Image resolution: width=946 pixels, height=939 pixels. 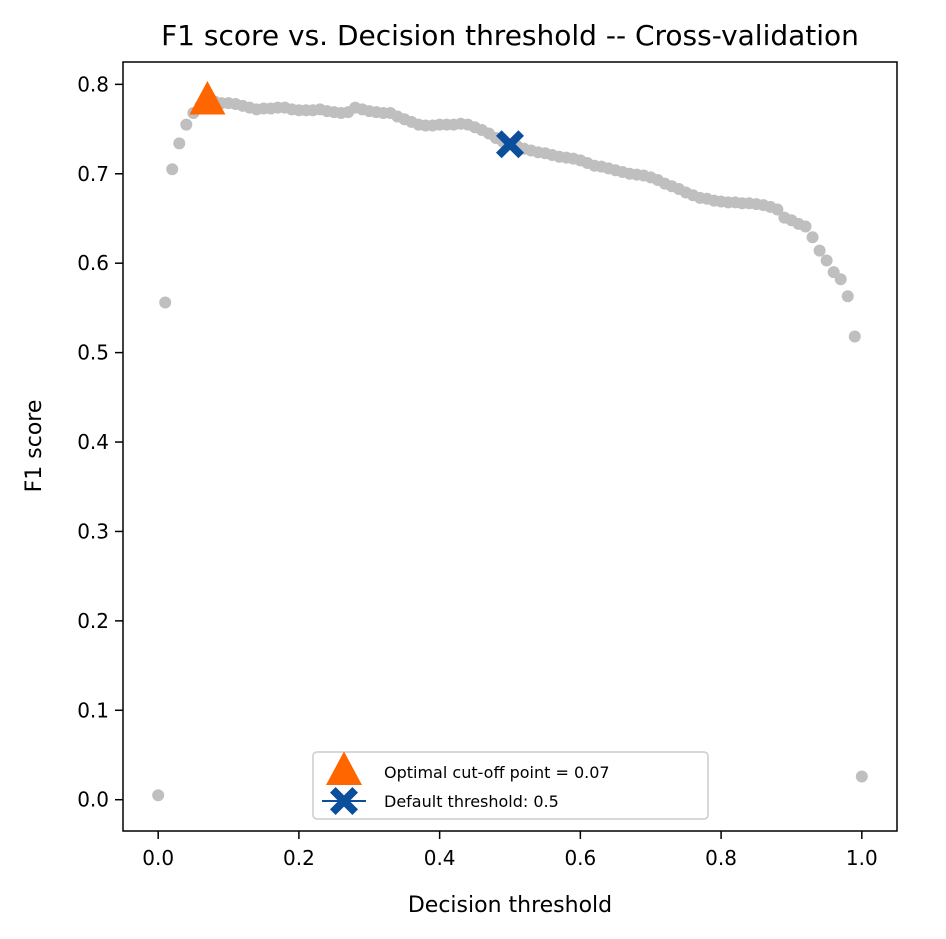 What do you see at coordinates (207, 97) in the screenshot?
I see `optimal-cutoff-marker` at bounding box center [207, 97].